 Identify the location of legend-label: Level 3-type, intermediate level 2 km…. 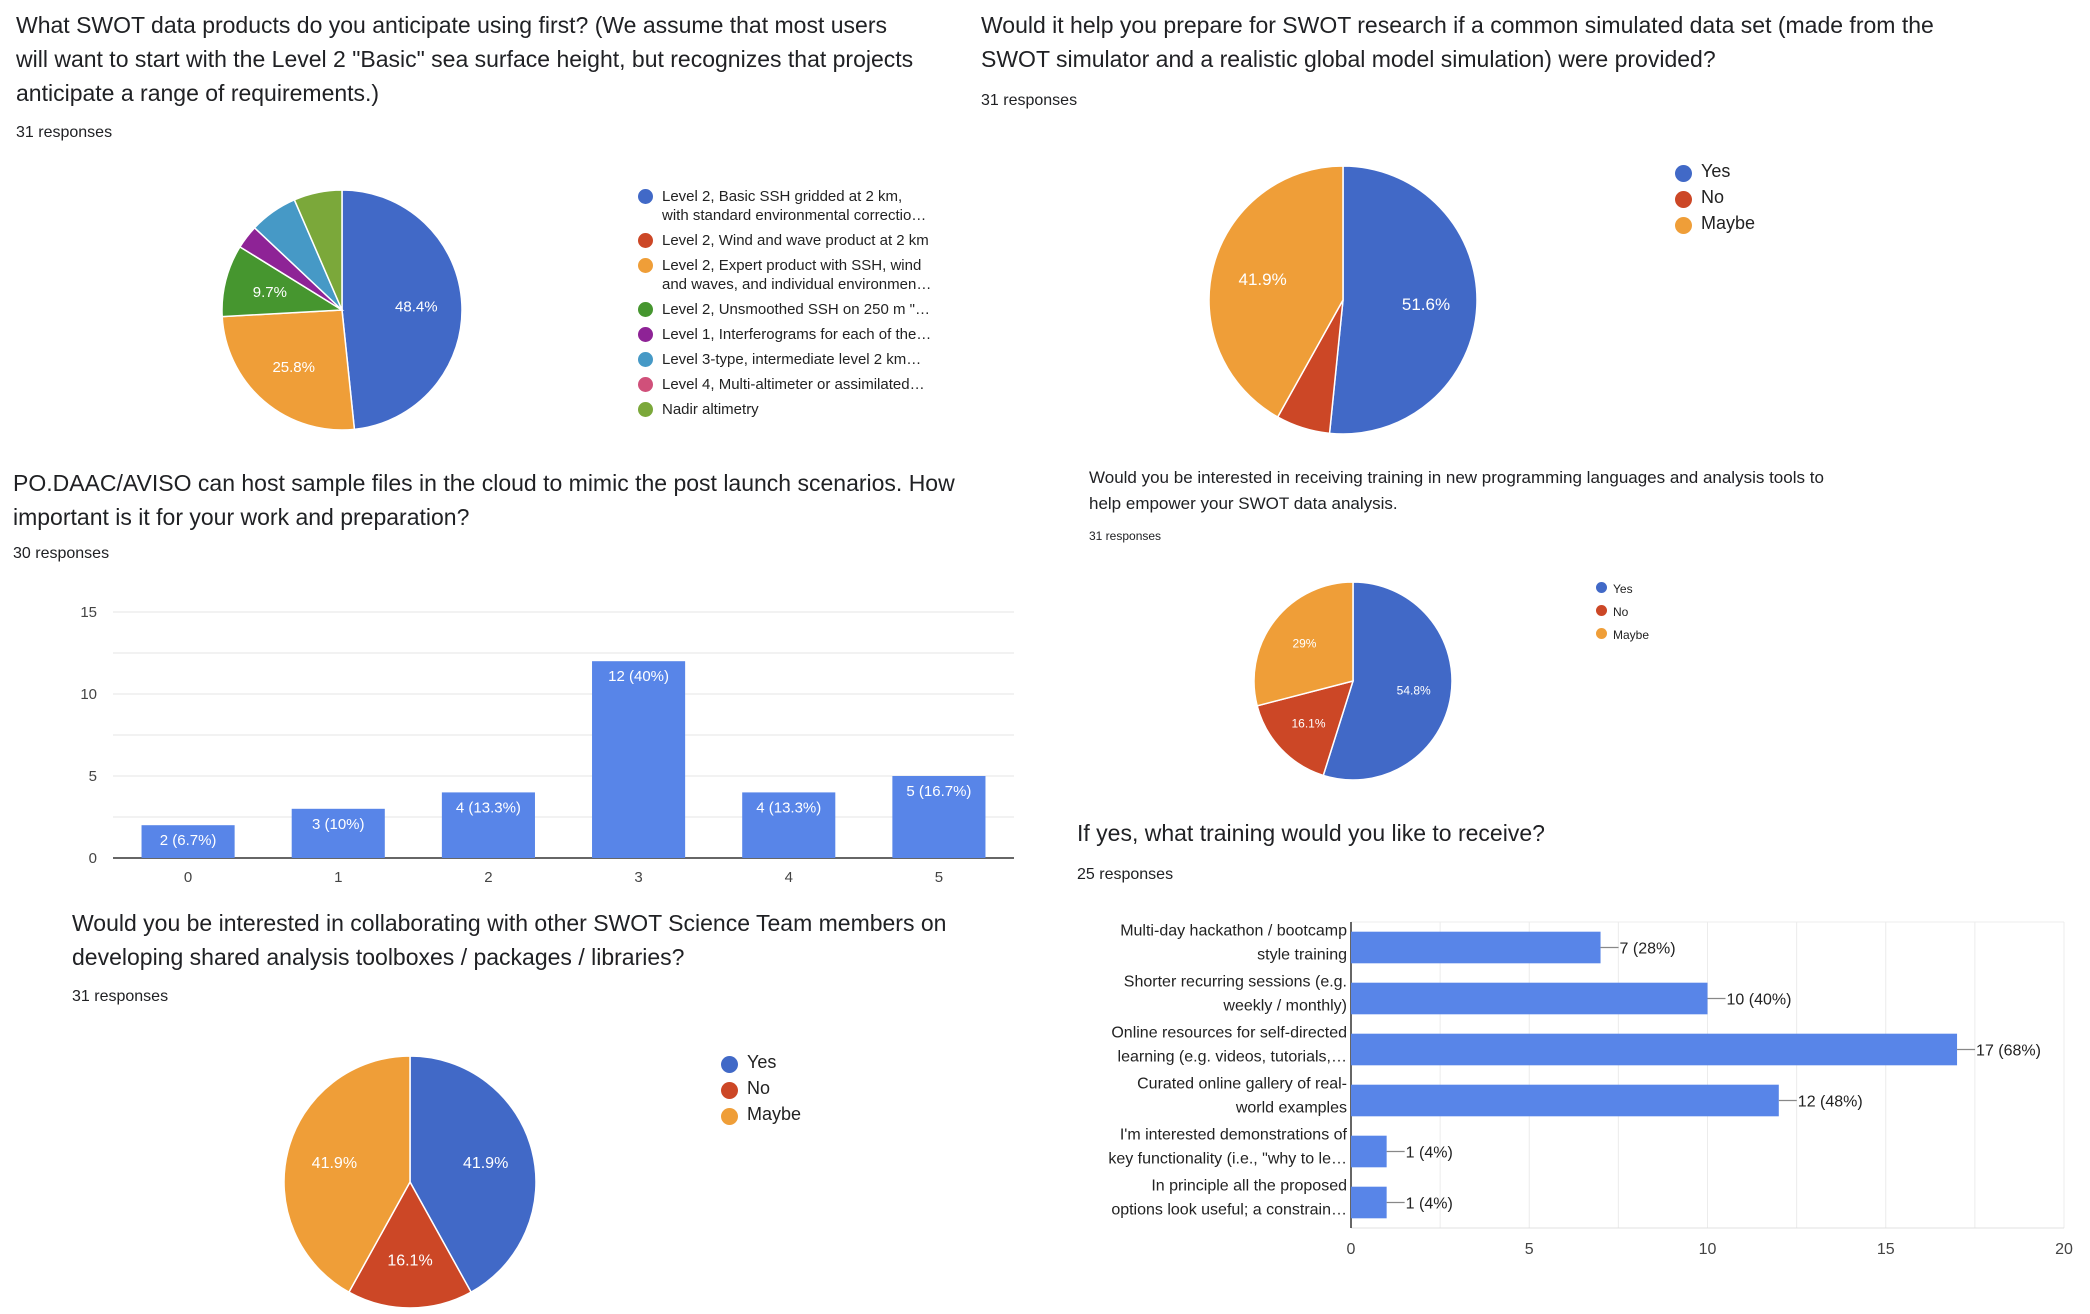
(792, 359).